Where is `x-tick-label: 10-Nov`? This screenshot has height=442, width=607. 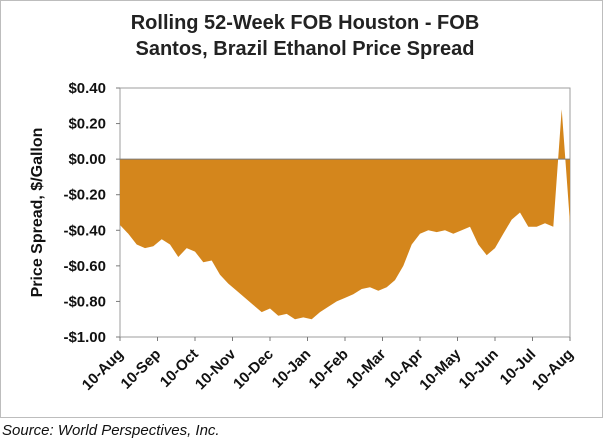 x-tick-label: 10-Nov is located at coordinates (216, 369).